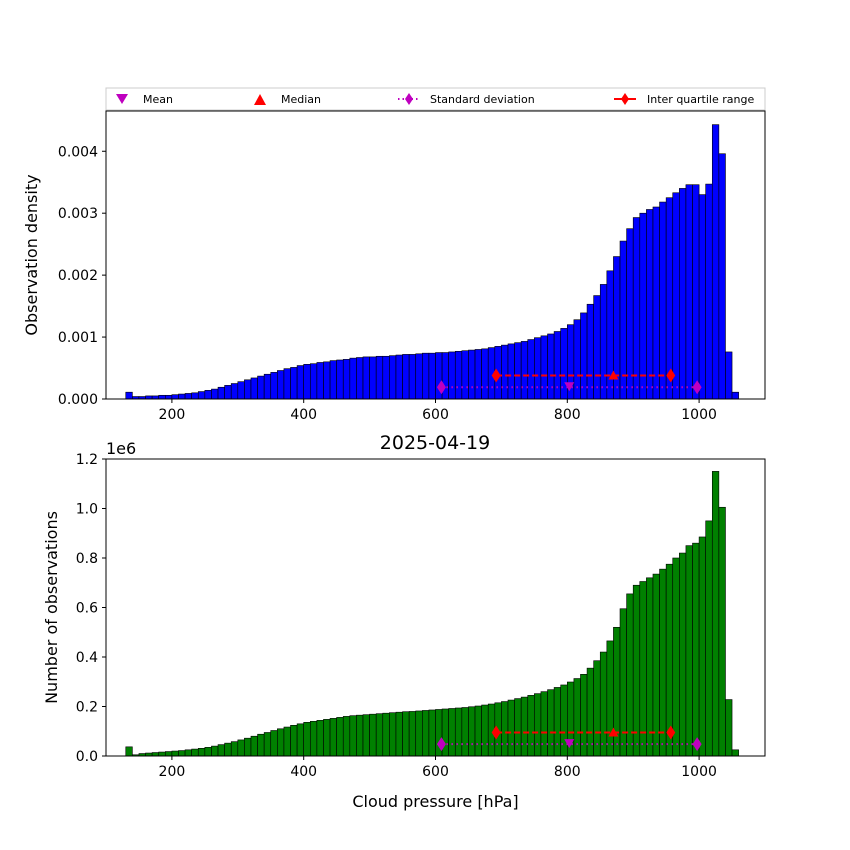 The height and width of the screenshot is (850, 850). I want to click on legend-median-label: Median, so click(301, 99).